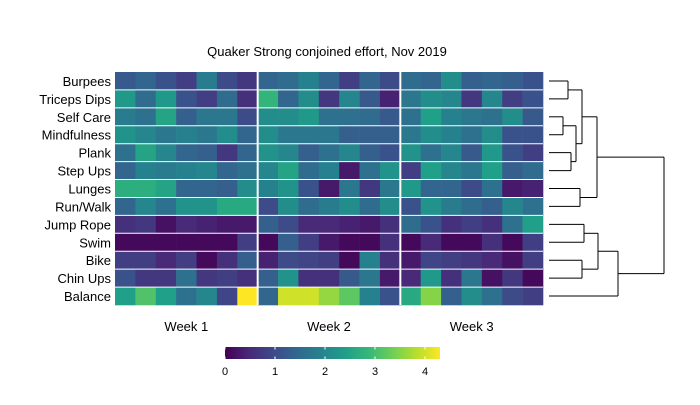  I want to click on row-label: Triceps Dips, so click(75, 99).